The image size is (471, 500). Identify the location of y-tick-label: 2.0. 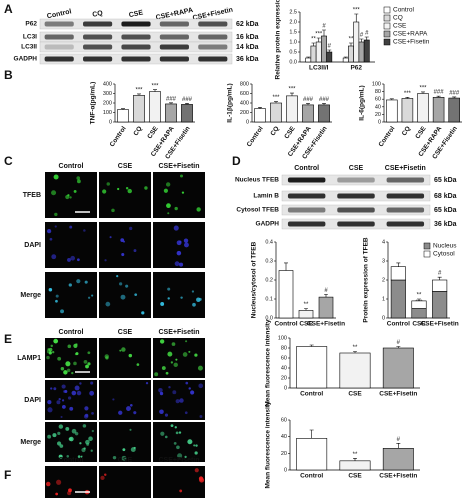
(293, 22).